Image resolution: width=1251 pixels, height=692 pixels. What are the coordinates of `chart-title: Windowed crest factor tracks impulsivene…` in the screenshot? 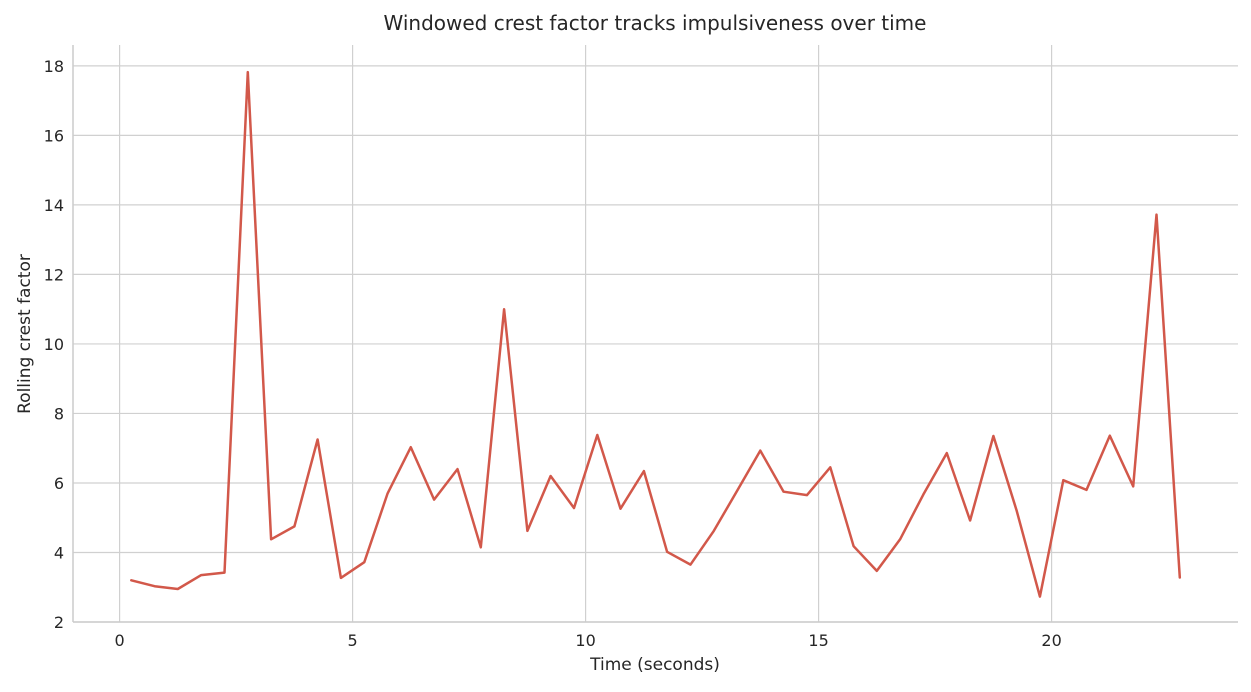 It's located at (655, 23).